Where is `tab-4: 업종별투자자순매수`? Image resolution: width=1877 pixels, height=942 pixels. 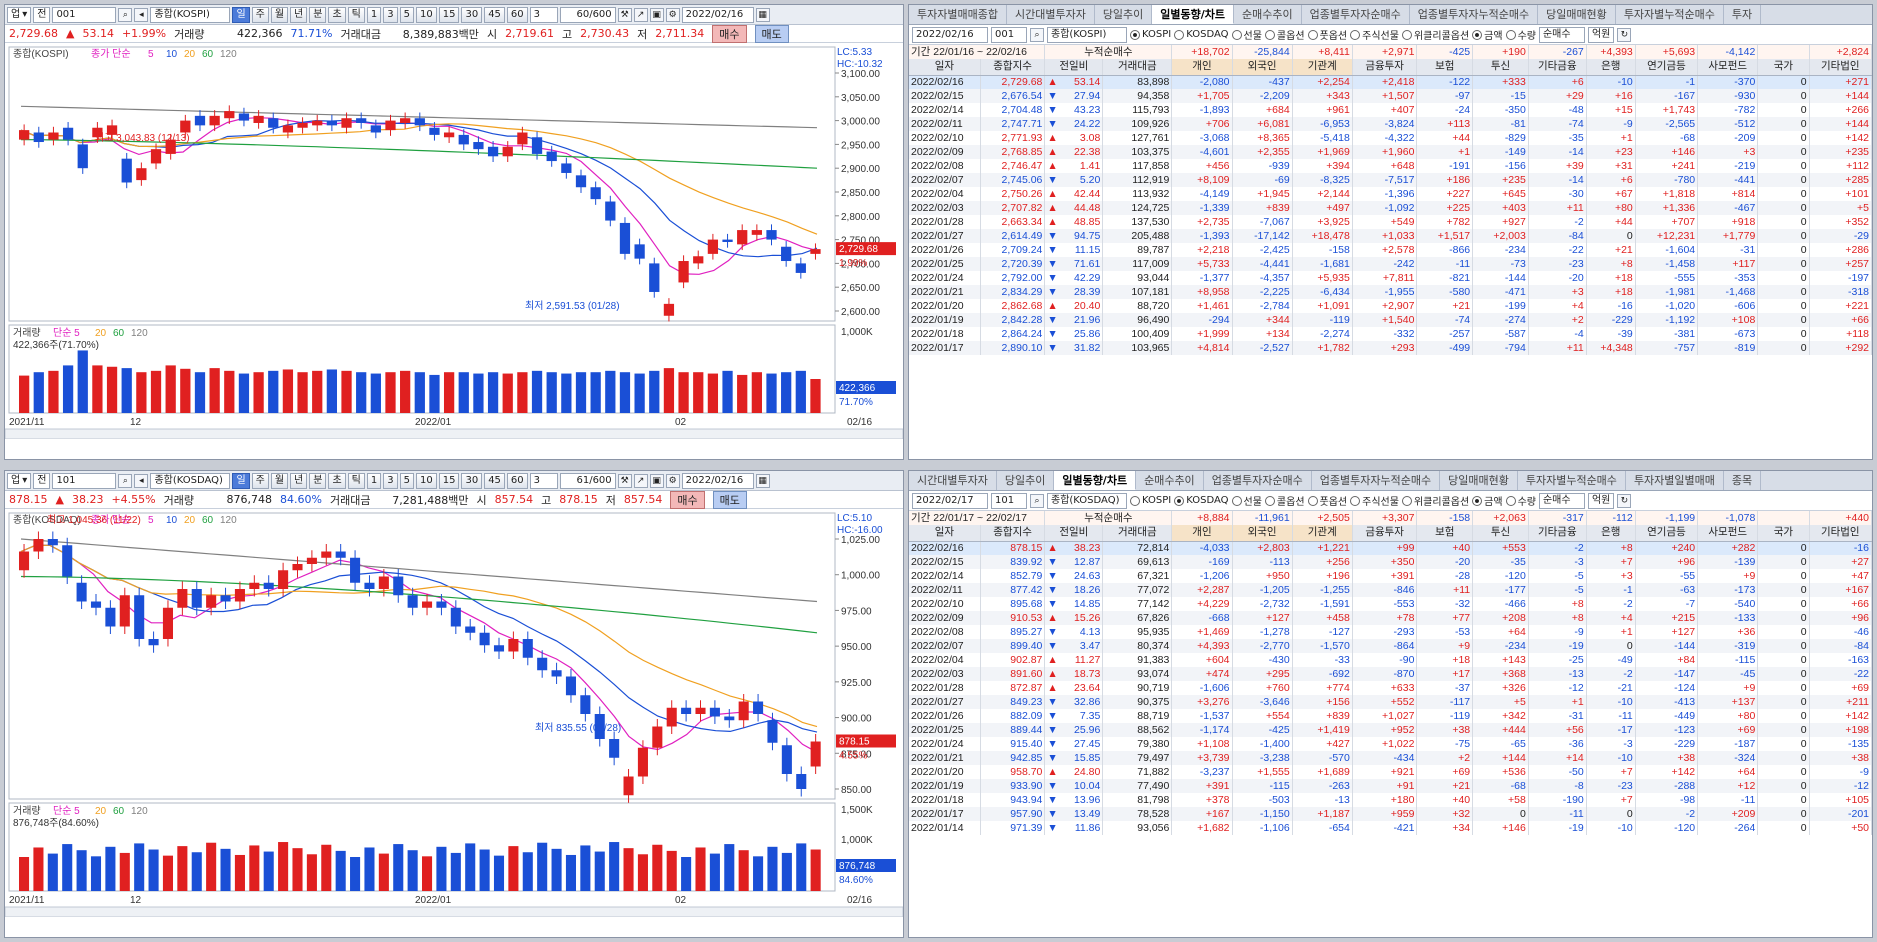
tab-4: 업종별투자자순매수 is located at coordinates (1258, 480).